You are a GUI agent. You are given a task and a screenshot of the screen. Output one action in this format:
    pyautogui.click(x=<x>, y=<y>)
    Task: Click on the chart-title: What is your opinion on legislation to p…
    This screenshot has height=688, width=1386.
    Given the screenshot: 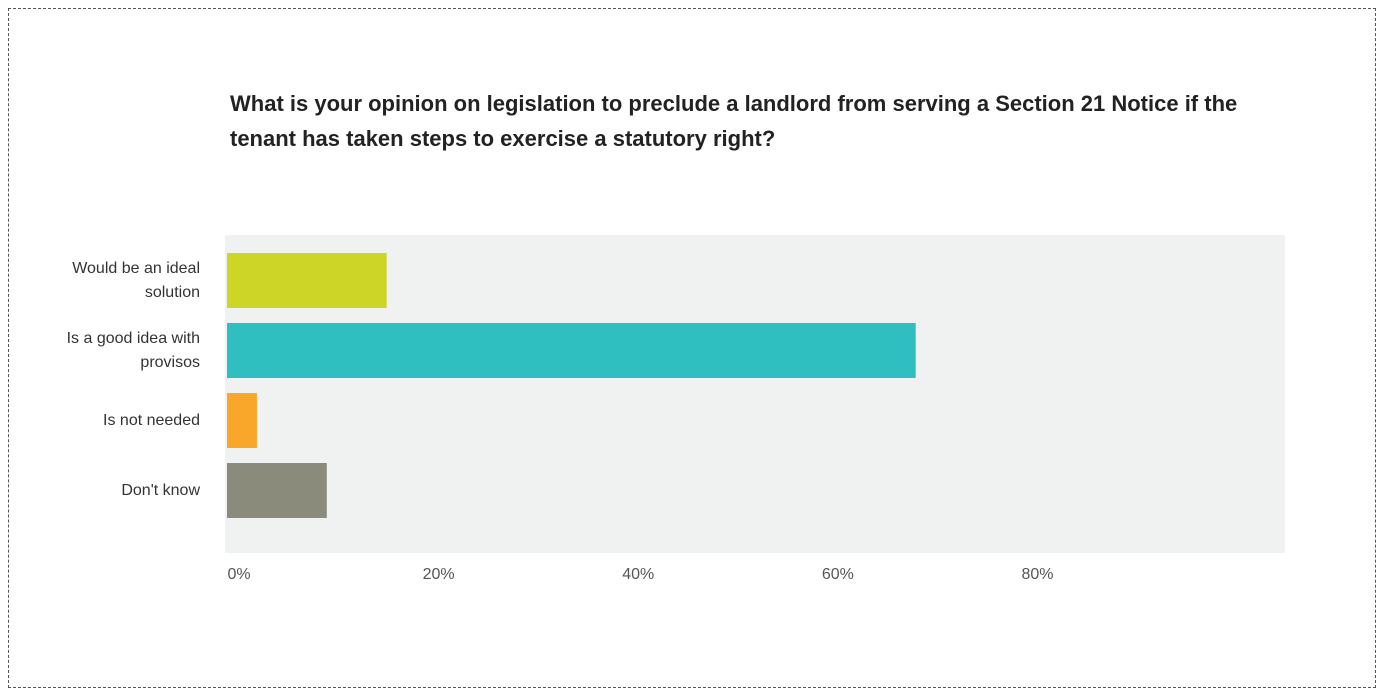 What is the action you would take?
    pyautogui.click(x=734, y=121)
    